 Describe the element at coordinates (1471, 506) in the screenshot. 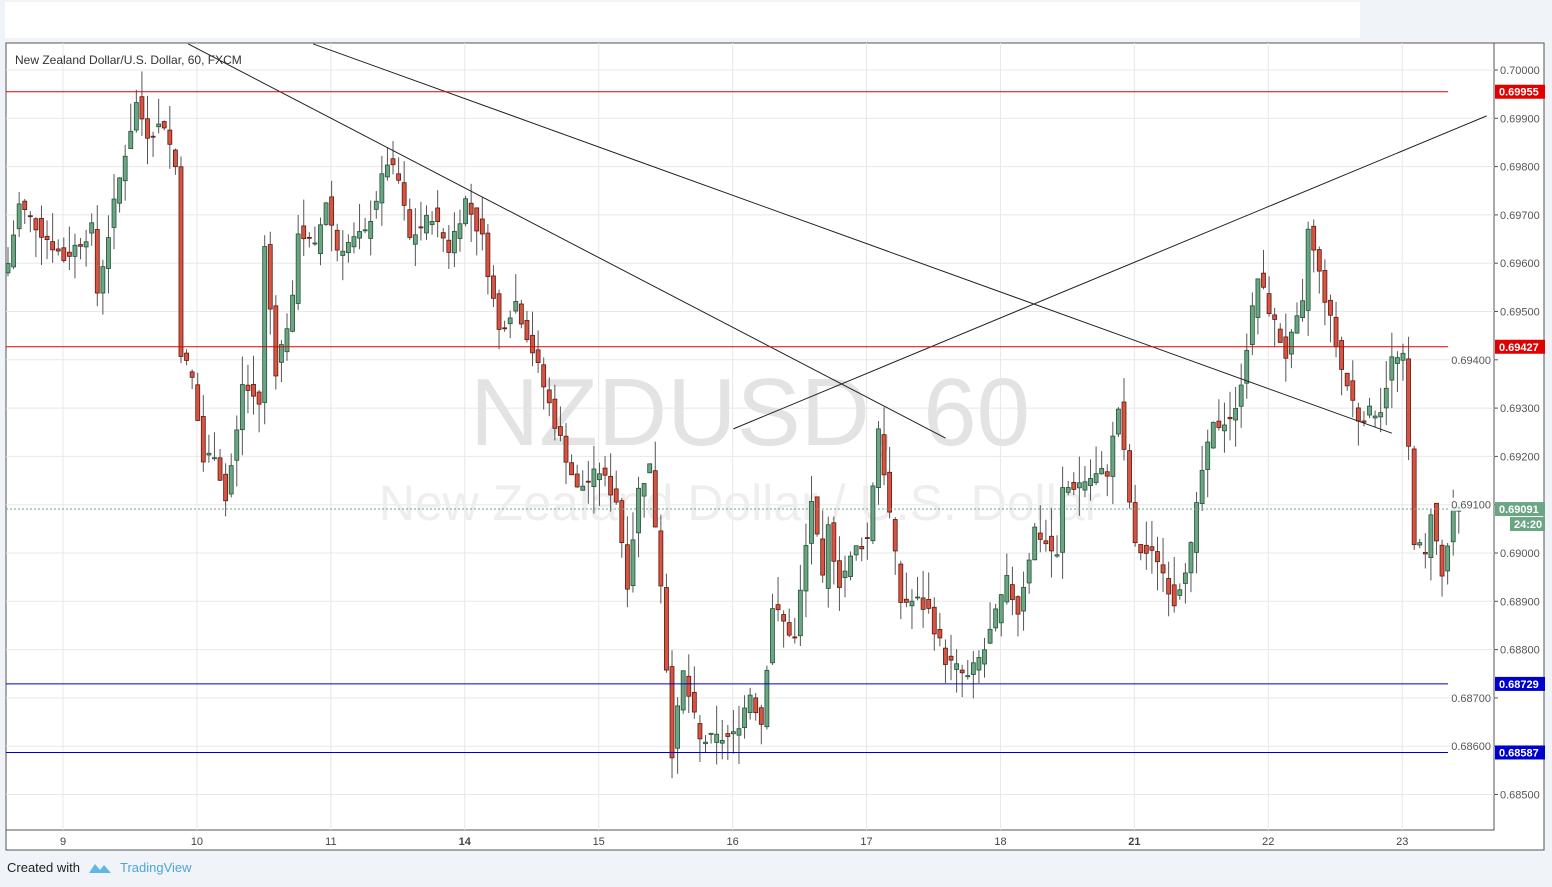

I see `y-tick-label: 0.69100` at that location.